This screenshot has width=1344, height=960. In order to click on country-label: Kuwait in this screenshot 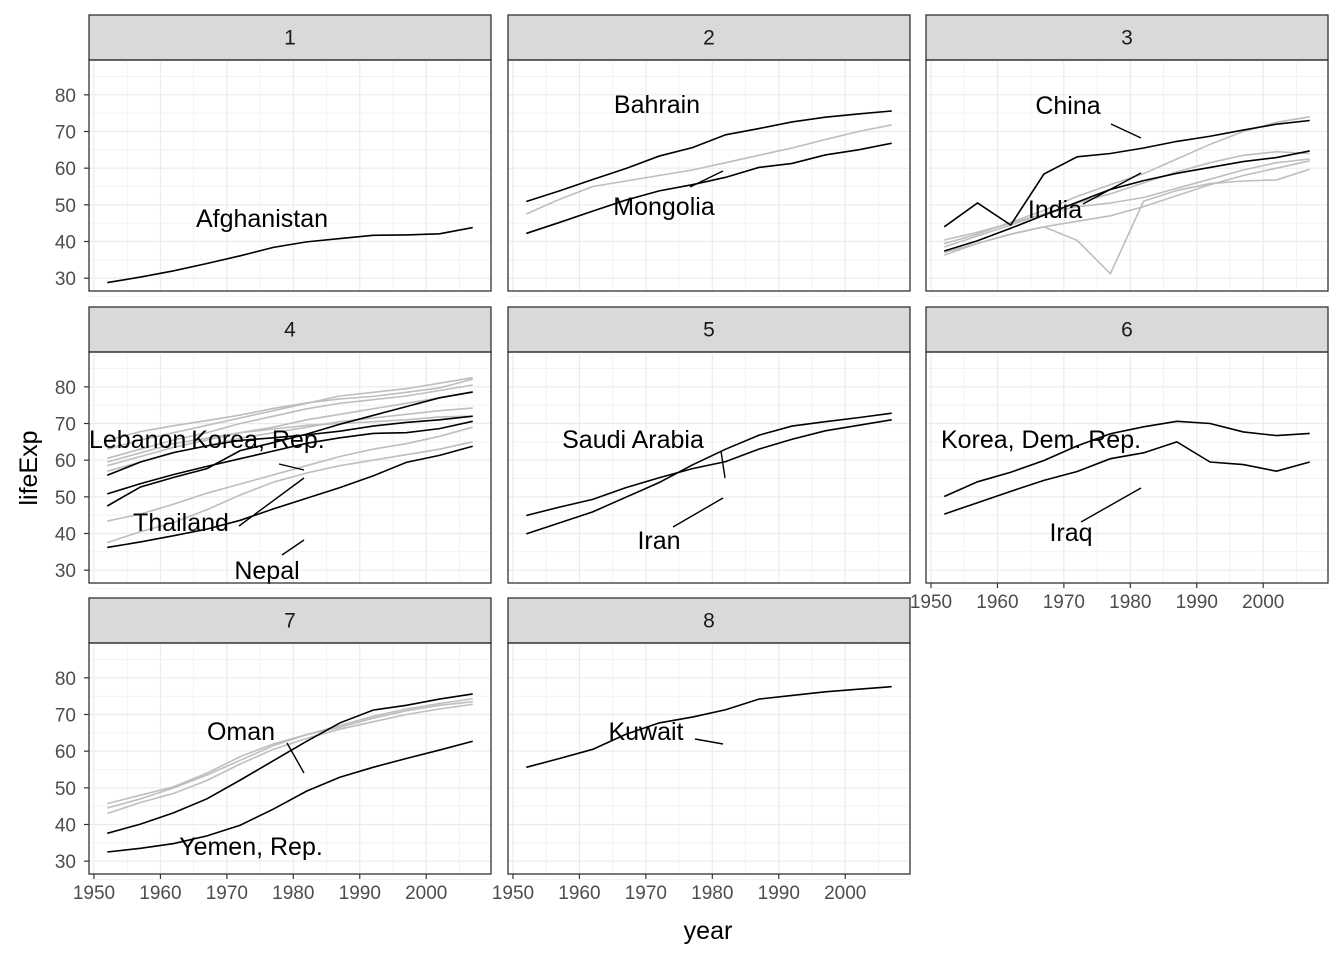, I will do `click(645, 732)`.